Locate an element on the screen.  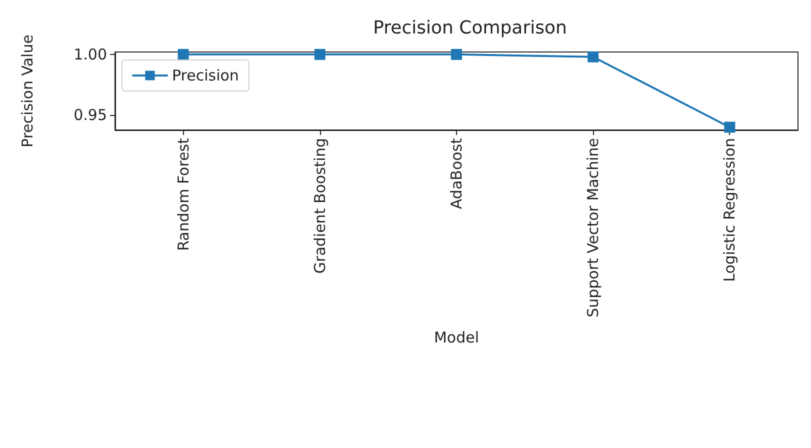
chart-title: Precision Comparison is located at coordinates (470, 28).